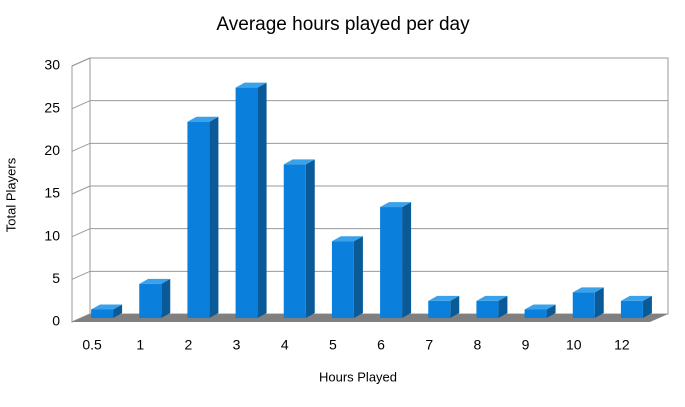  What do you see at coordinates (189, 345) in the screenshot?
I see `x-tick-label: 2` at bounding box center [189, 345].